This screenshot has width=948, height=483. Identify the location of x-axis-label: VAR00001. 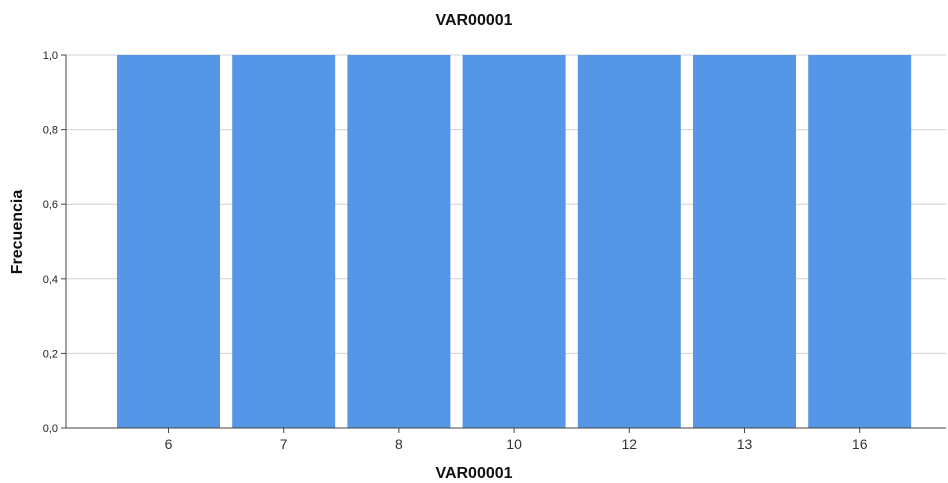
(474, 473).